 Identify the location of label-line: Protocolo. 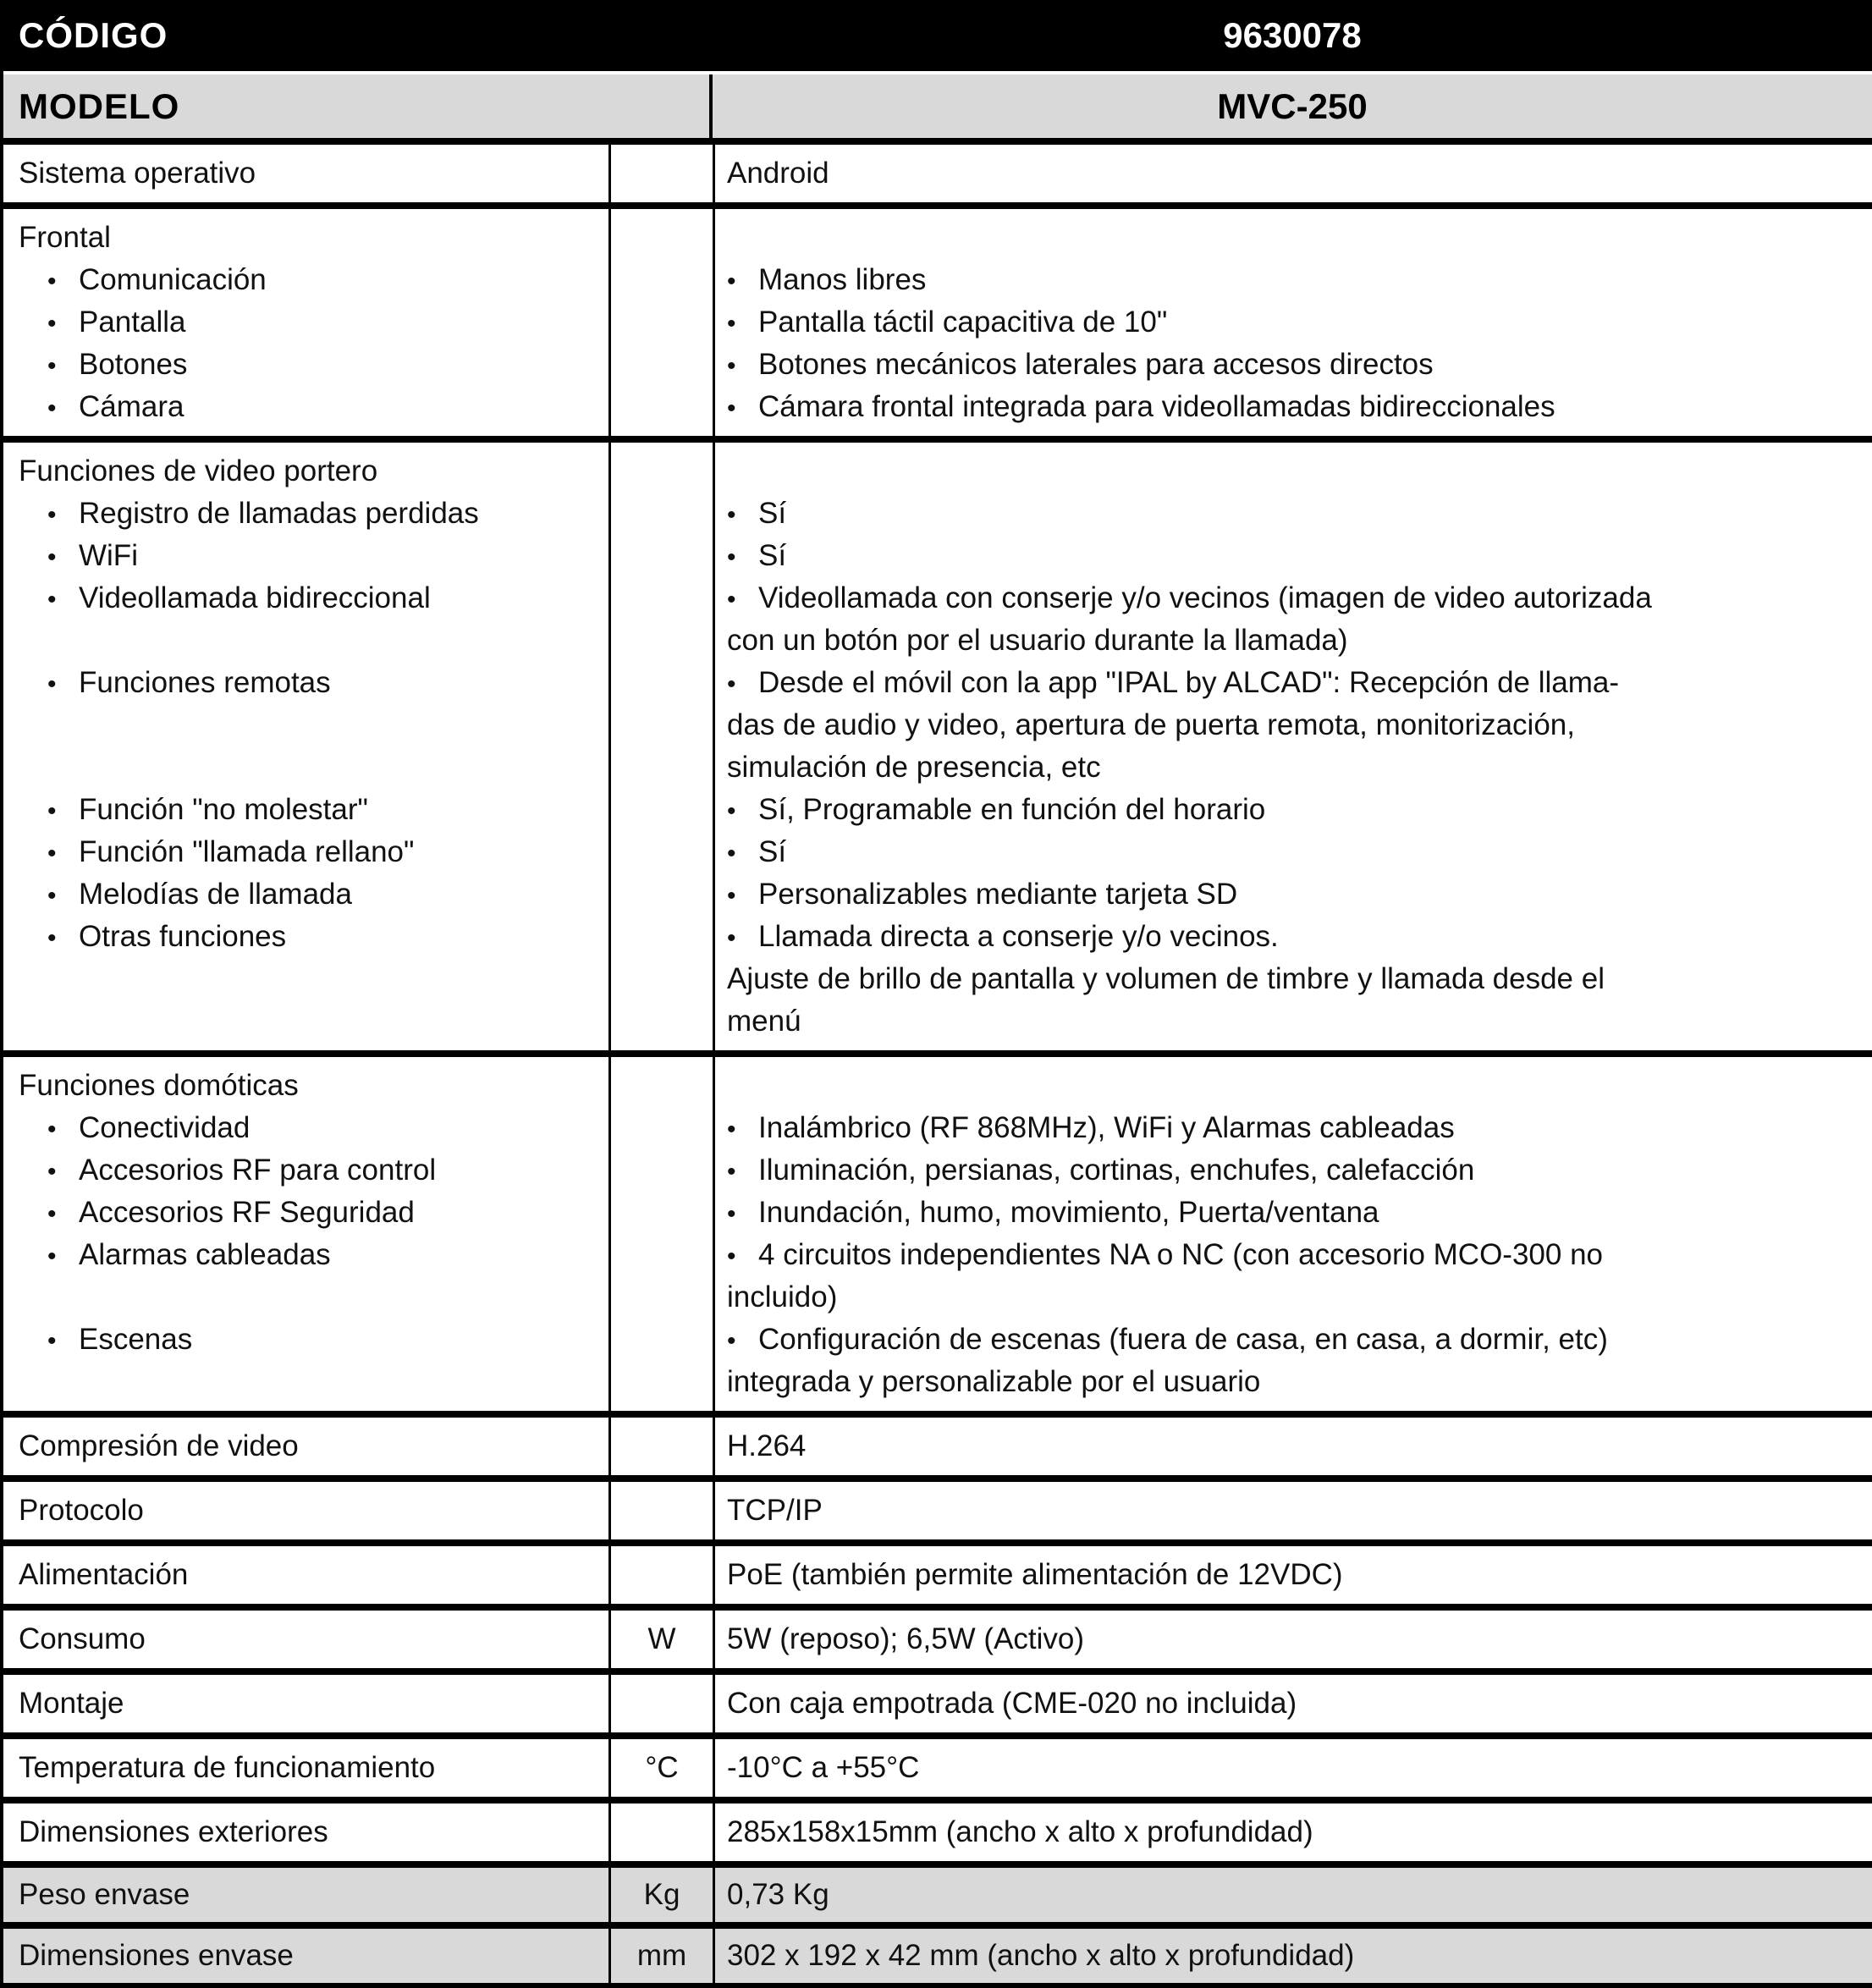
(306, 1511).